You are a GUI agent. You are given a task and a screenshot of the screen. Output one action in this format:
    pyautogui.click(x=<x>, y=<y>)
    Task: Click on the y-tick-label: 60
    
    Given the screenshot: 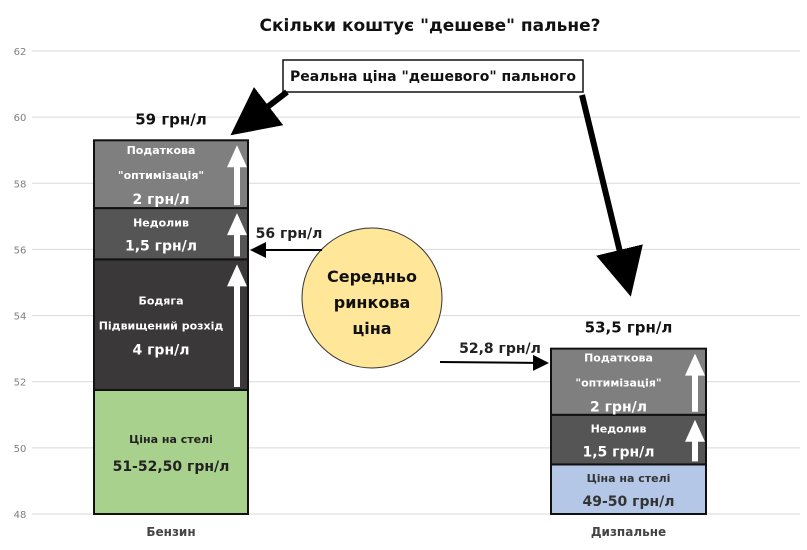 What is the action you would take?
    pyautogui.click(x=20, y=118)
    